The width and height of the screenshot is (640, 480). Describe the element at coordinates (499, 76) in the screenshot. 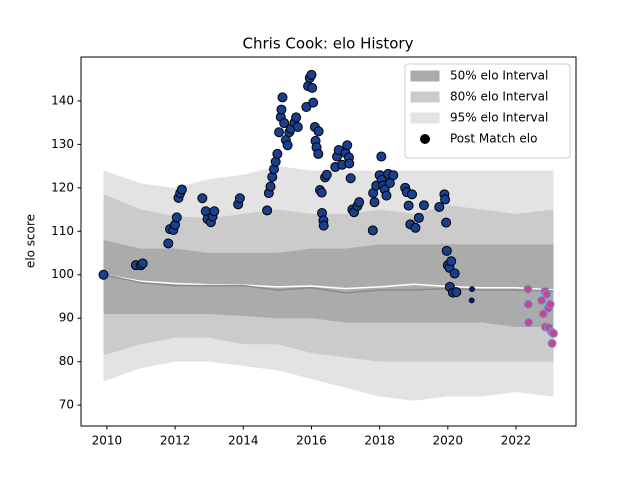

I see `legend-label: 50% elo Interval` at that location.